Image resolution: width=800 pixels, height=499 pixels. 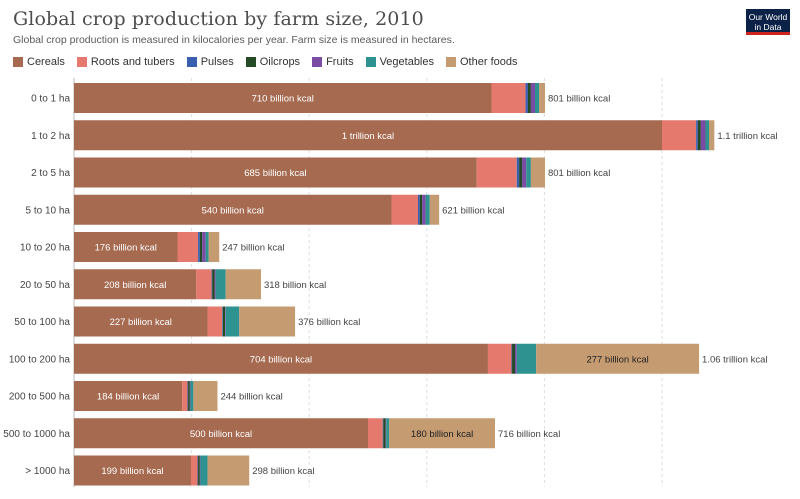 I want to click on category-label: 50 to 100 ha, so click(x=42, y=322).